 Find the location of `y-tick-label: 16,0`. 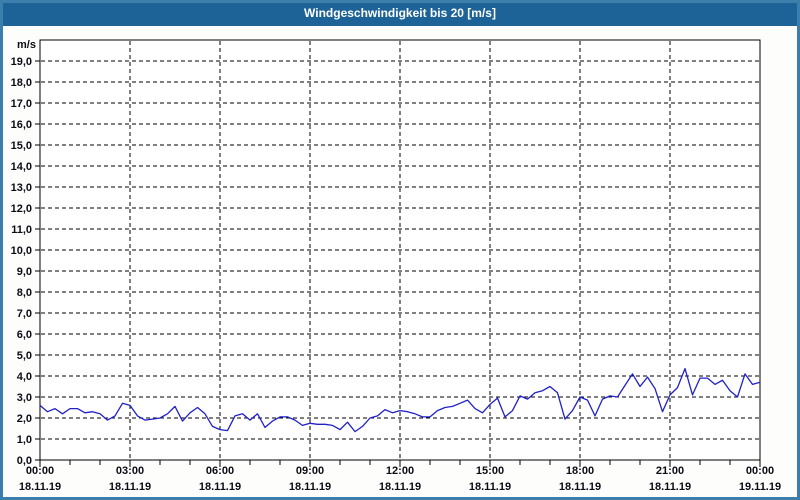

y-tick-label: 16,0 is located at coordinates (21, 125).